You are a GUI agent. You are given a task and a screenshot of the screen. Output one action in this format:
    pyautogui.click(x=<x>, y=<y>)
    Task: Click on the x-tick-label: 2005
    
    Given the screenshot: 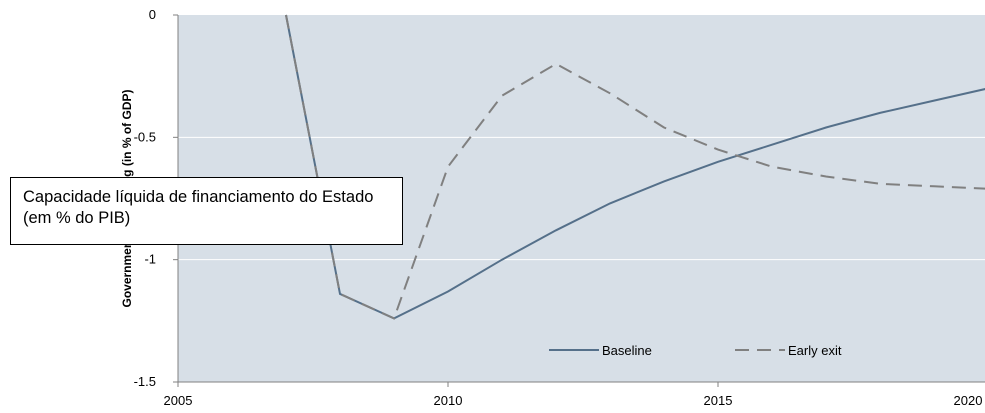 What is the action you would take?
    pyautogui.click(x=178, y=400)
    